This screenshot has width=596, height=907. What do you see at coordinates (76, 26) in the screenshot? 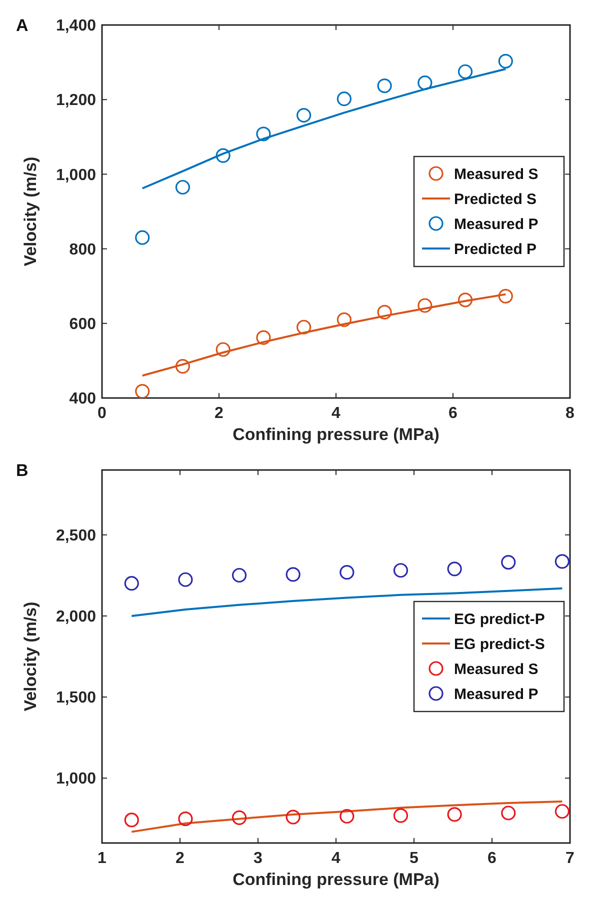
I see `y-tick-label: 1,400` at bounding box center [76, 26].